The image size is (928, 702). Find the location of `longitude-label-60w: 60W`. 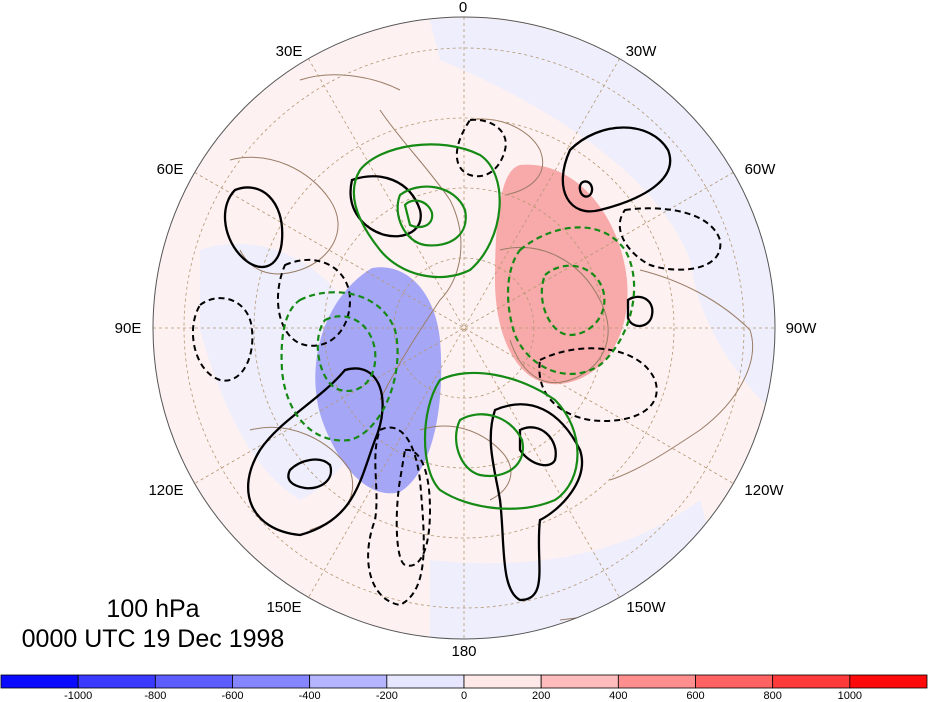

longitude-label-60w: 60W is located at coordinates (761, 169).